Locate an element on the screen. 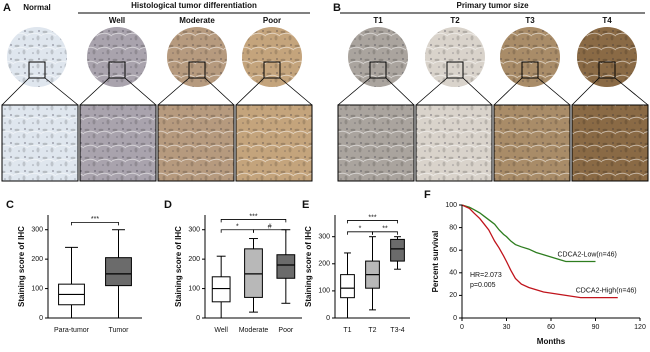 The width and height of the screenshot is (650, 352). annotation: HR=2.073 is located at coordinates (486, 275).